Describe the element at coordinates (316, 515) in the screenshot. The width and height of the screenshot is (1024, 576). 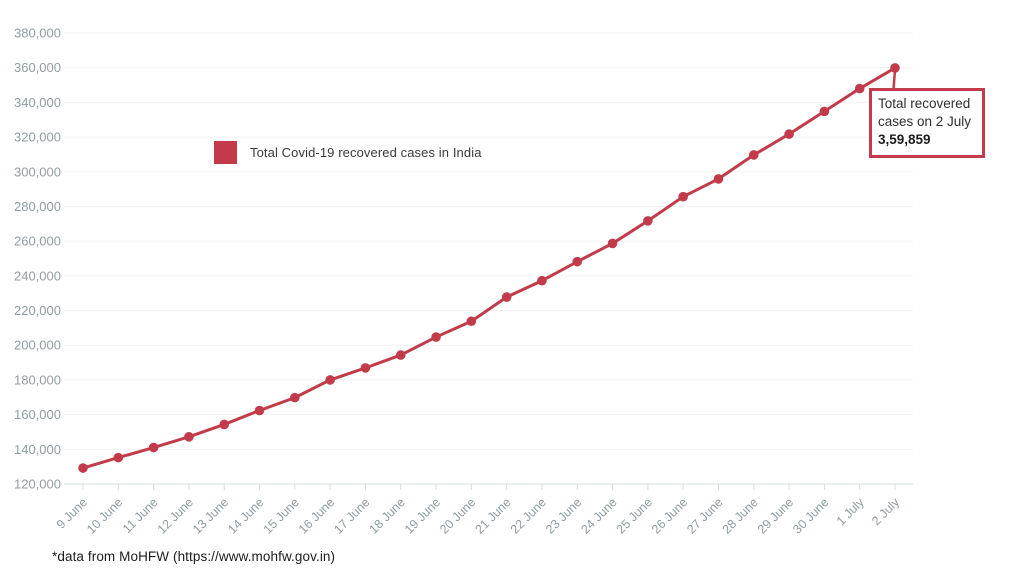
I see `x-axis-tick-label: 16 June` at that location.